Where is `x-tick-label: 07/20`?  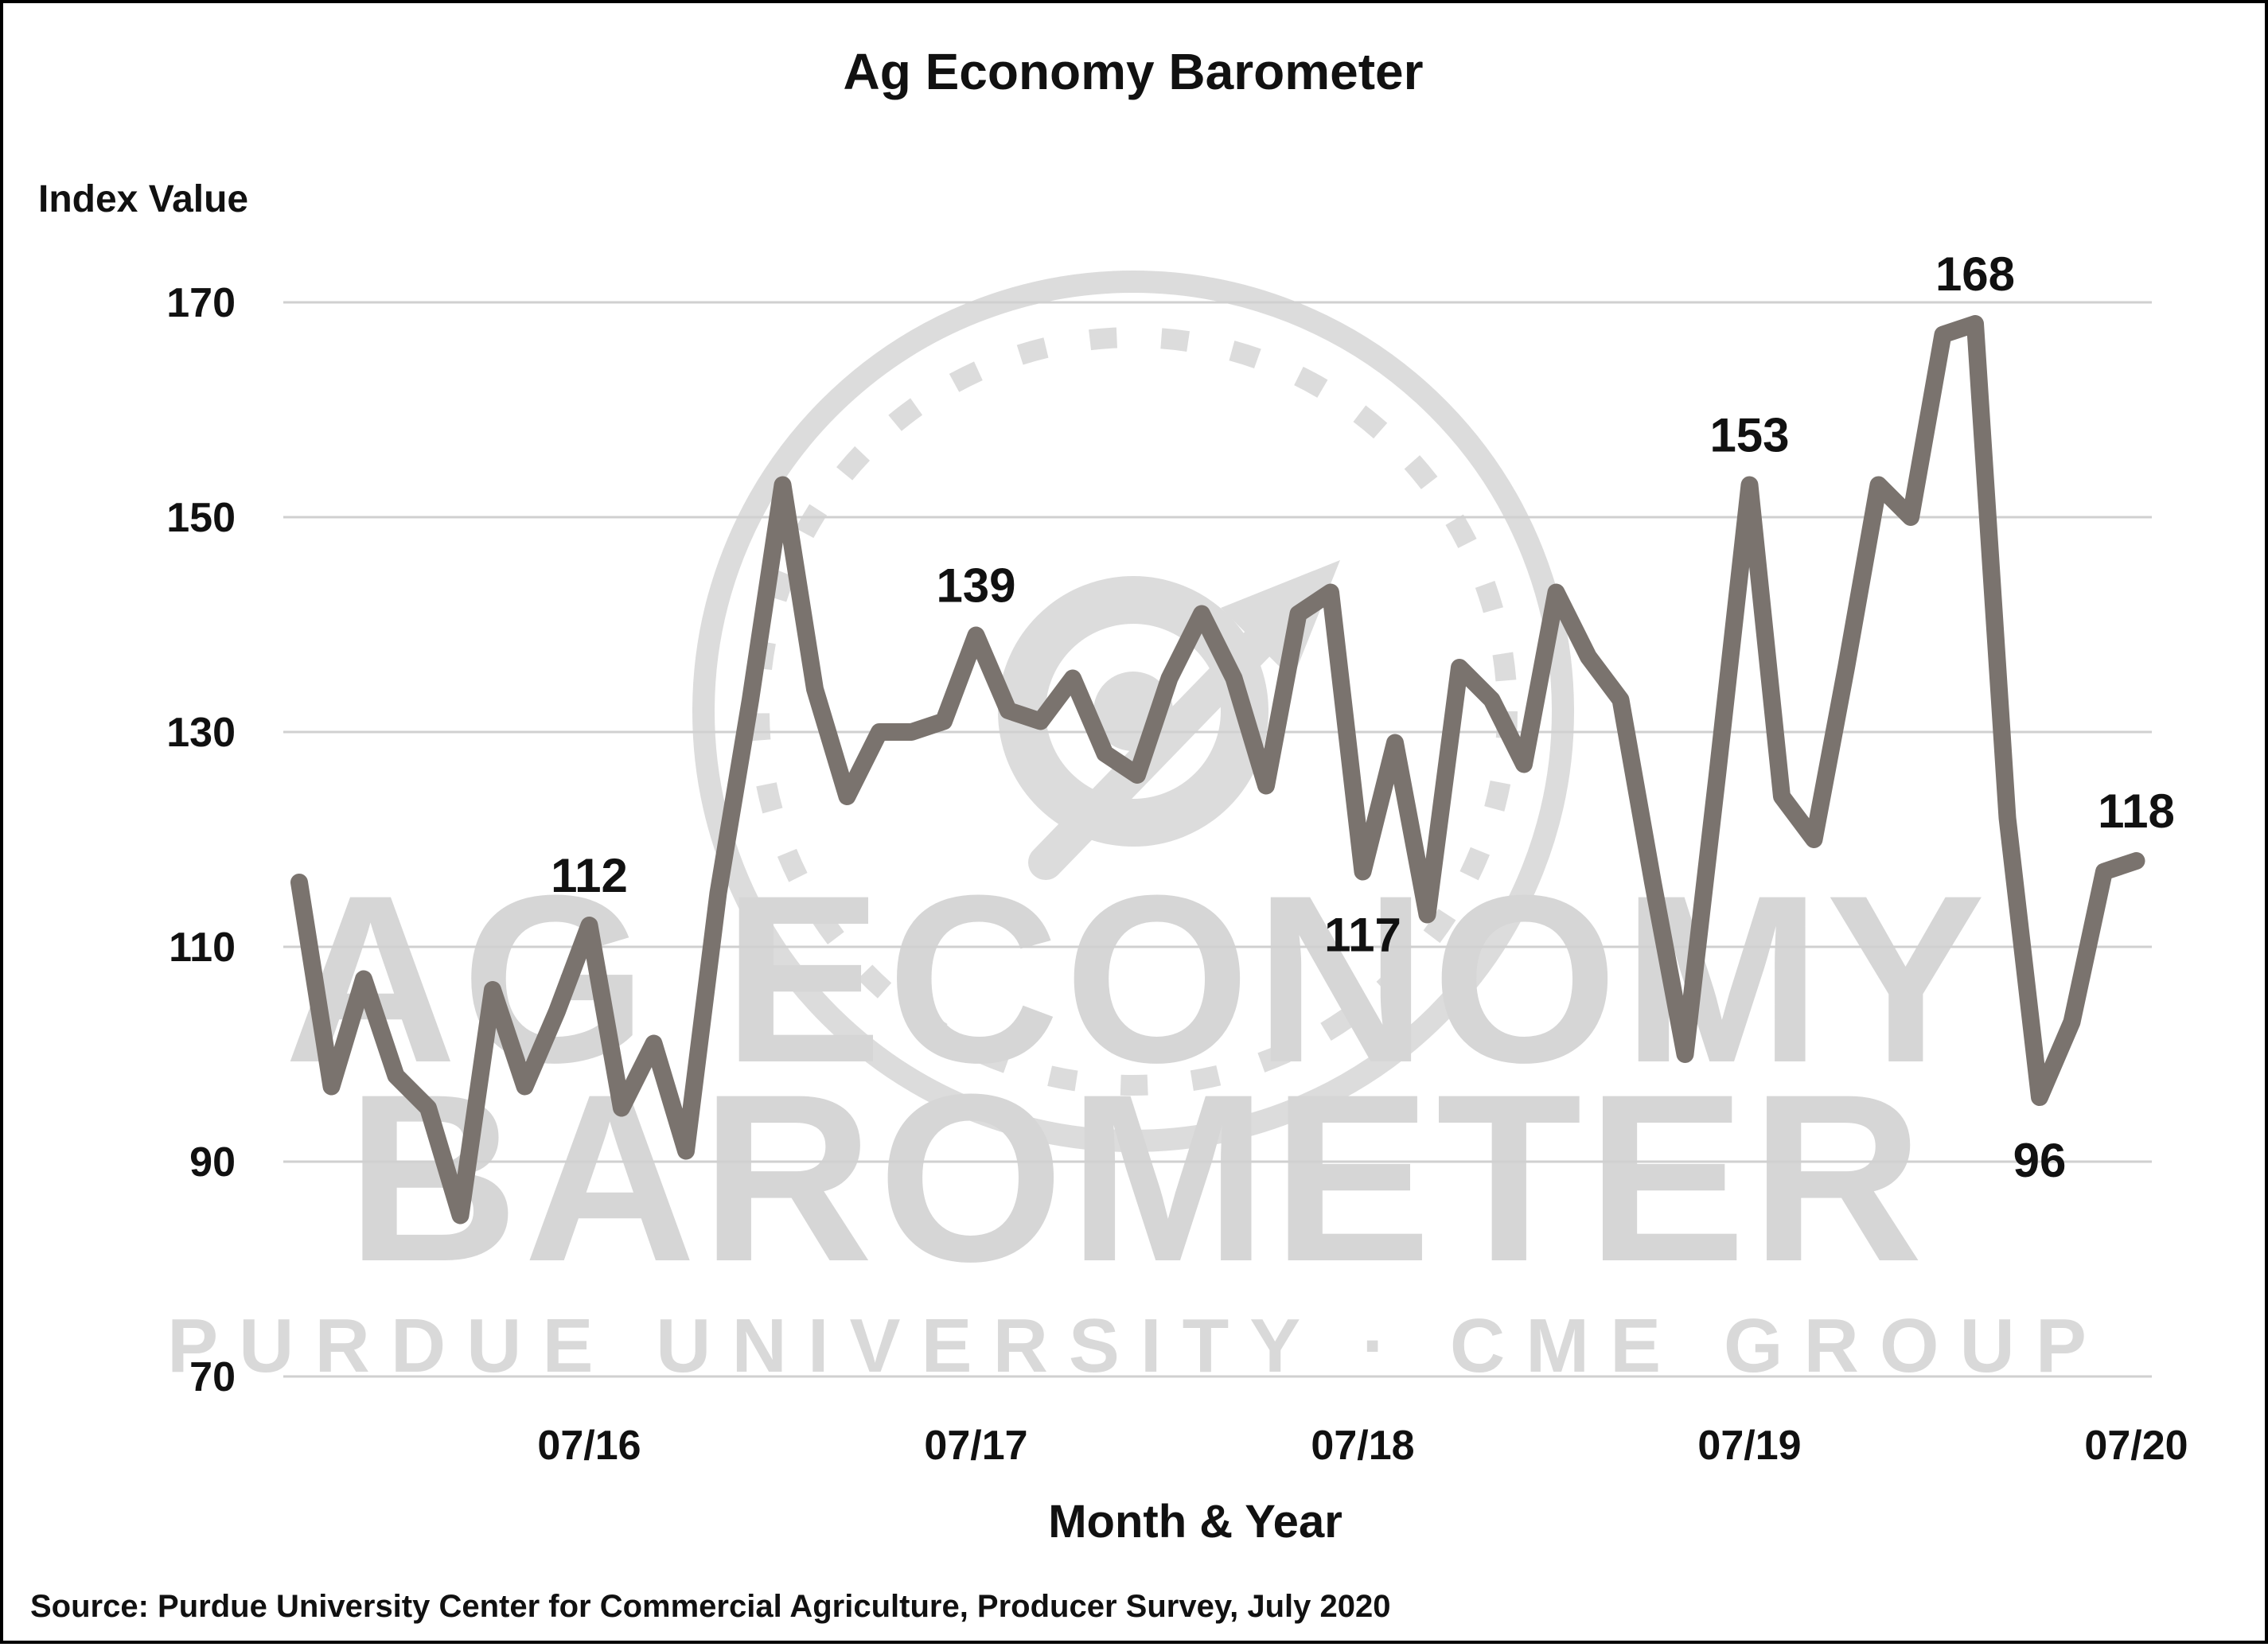
x-tick-label: 07/20 is located at coordinates (2136, 1446).